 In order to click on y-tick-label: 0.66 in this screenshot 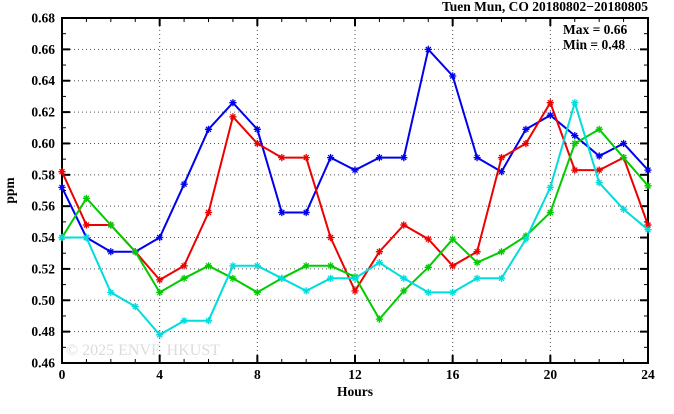, I will do `click(43, 49)`.